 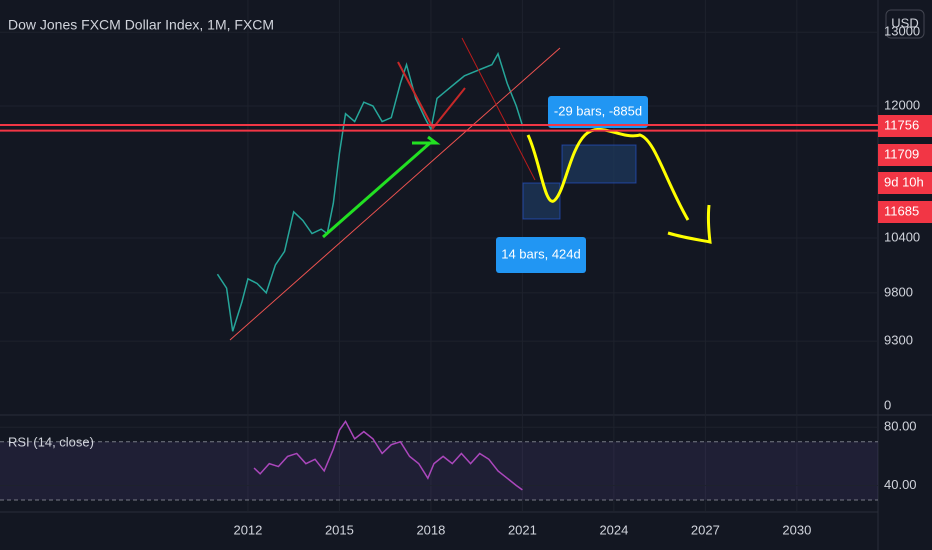 I want to click on y-tick-label: 9800, so click(x=898, y=291).